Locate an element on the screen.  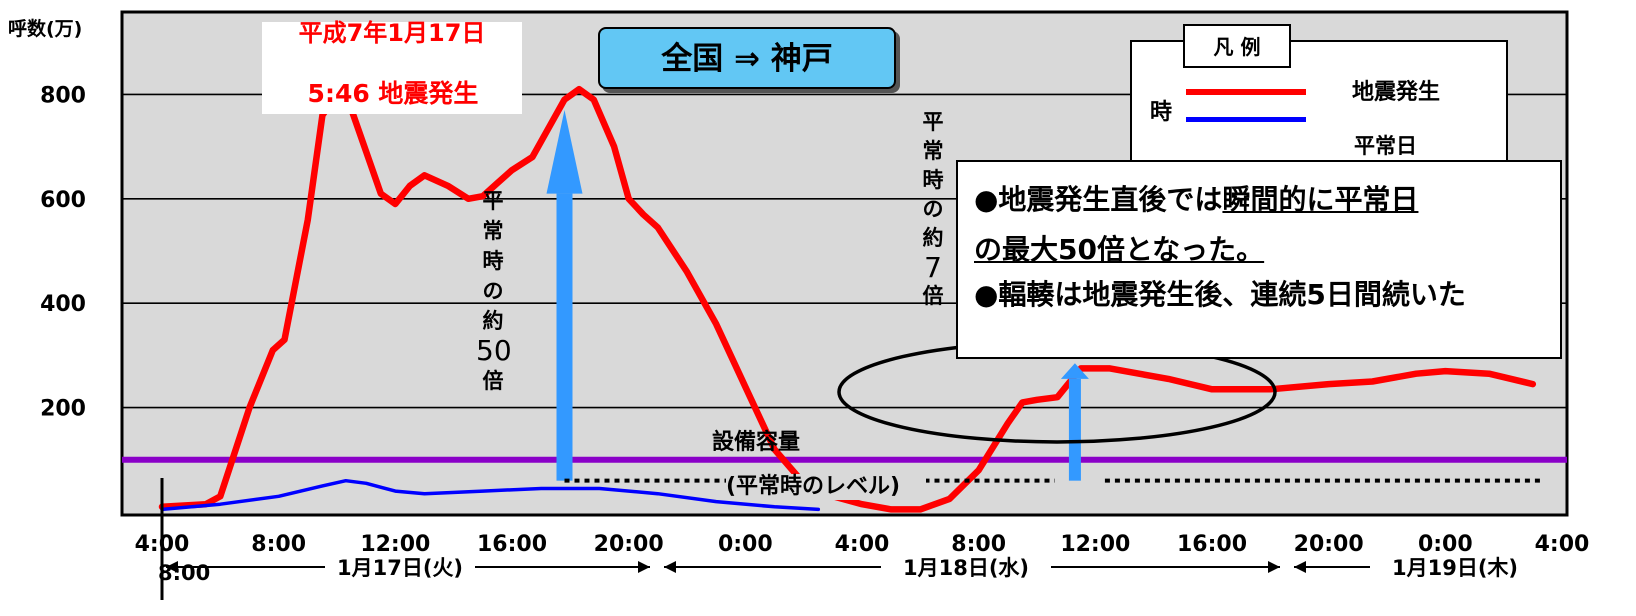
date-arrow-1-head-right is located at coordinates (644, 567).